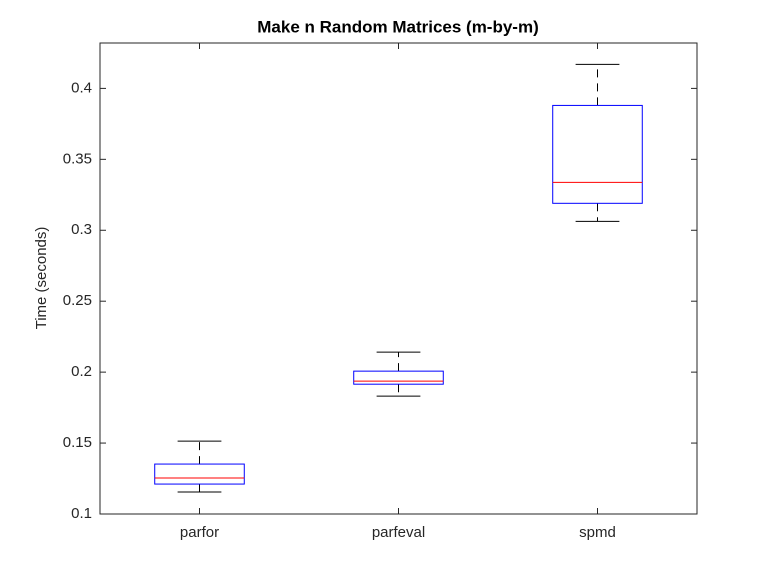  I want to click on y-tick-label: 0.2, so click(81, 371).